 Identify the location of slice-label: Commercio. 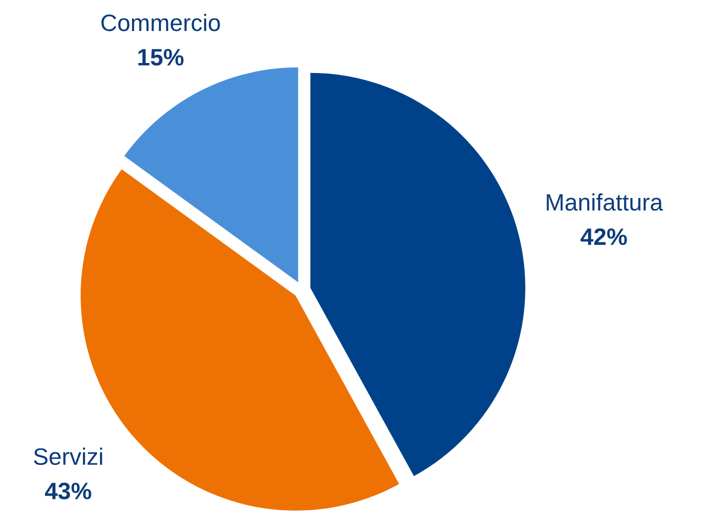
(160, 23).